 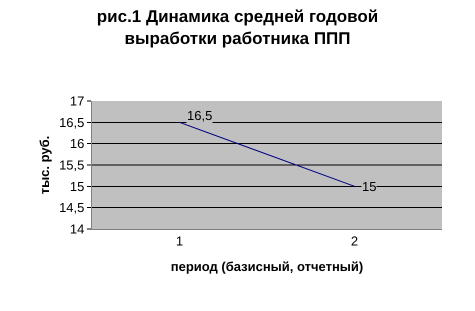 What do you see at coordinates (267, 266) in the screenshot?
I see `x-axis-title: период (базисный, отчетный)` at bounding box center [267, 266].